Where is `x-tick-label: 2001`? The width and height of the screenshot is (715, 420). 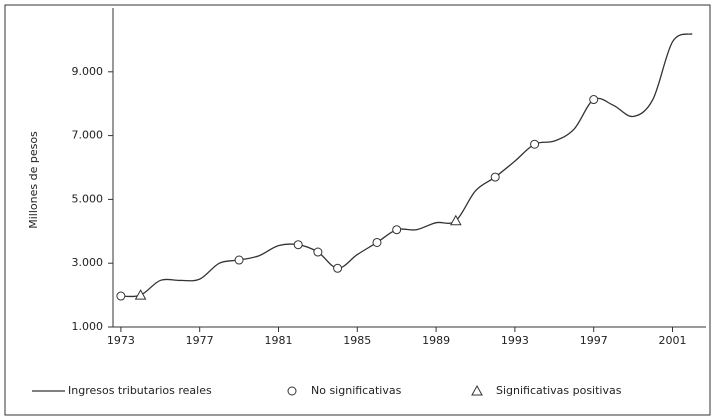
x-tick-label: 2001 is located at coordinates (673, 340).